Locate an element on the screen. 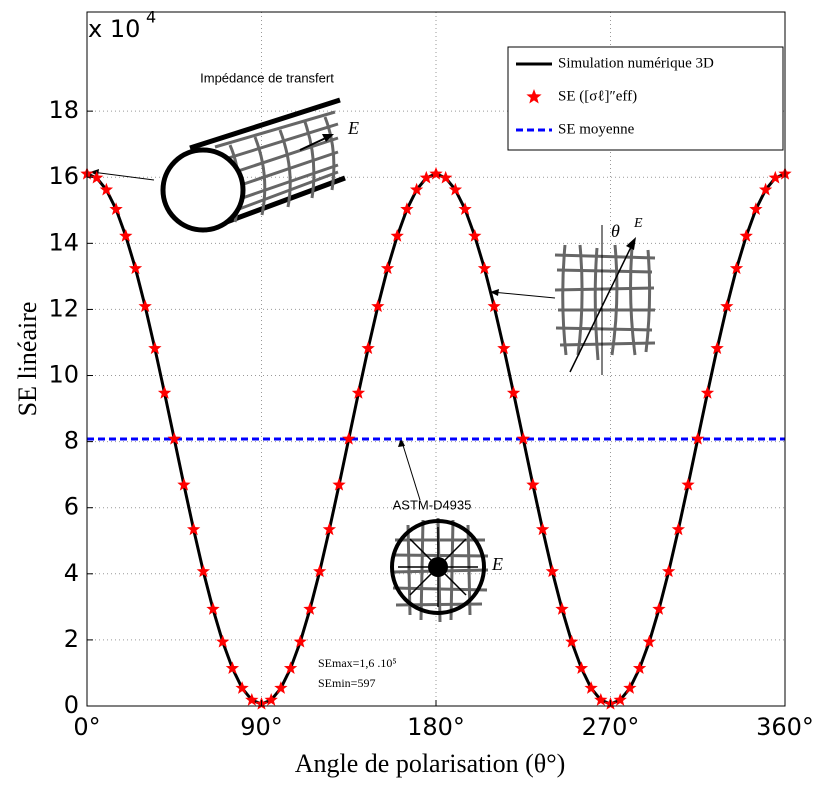  legend-label: SE moyenne is located at coordinates (596, 129).